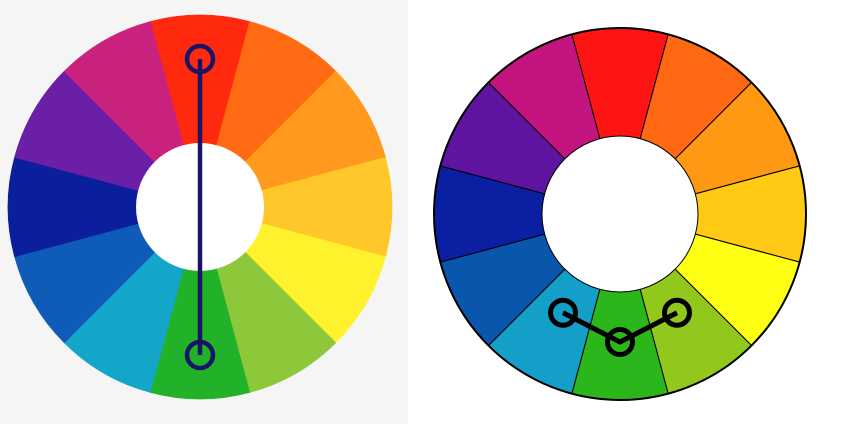  What do you see at coordinates (200, 59) in the screenshot?
I see `hue-marker-red` at bounding box center [200, 59].